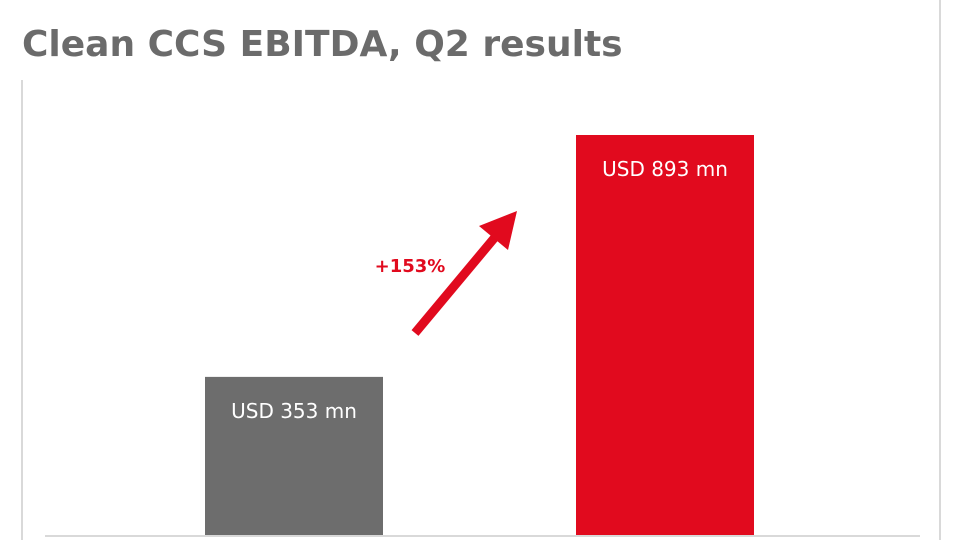 Image resolution: width=960 pixels, height=540 pixels. Describe the element at coordinates (665, 169) in the screenshot. I see `value-label: USD 893 mn` at that location.